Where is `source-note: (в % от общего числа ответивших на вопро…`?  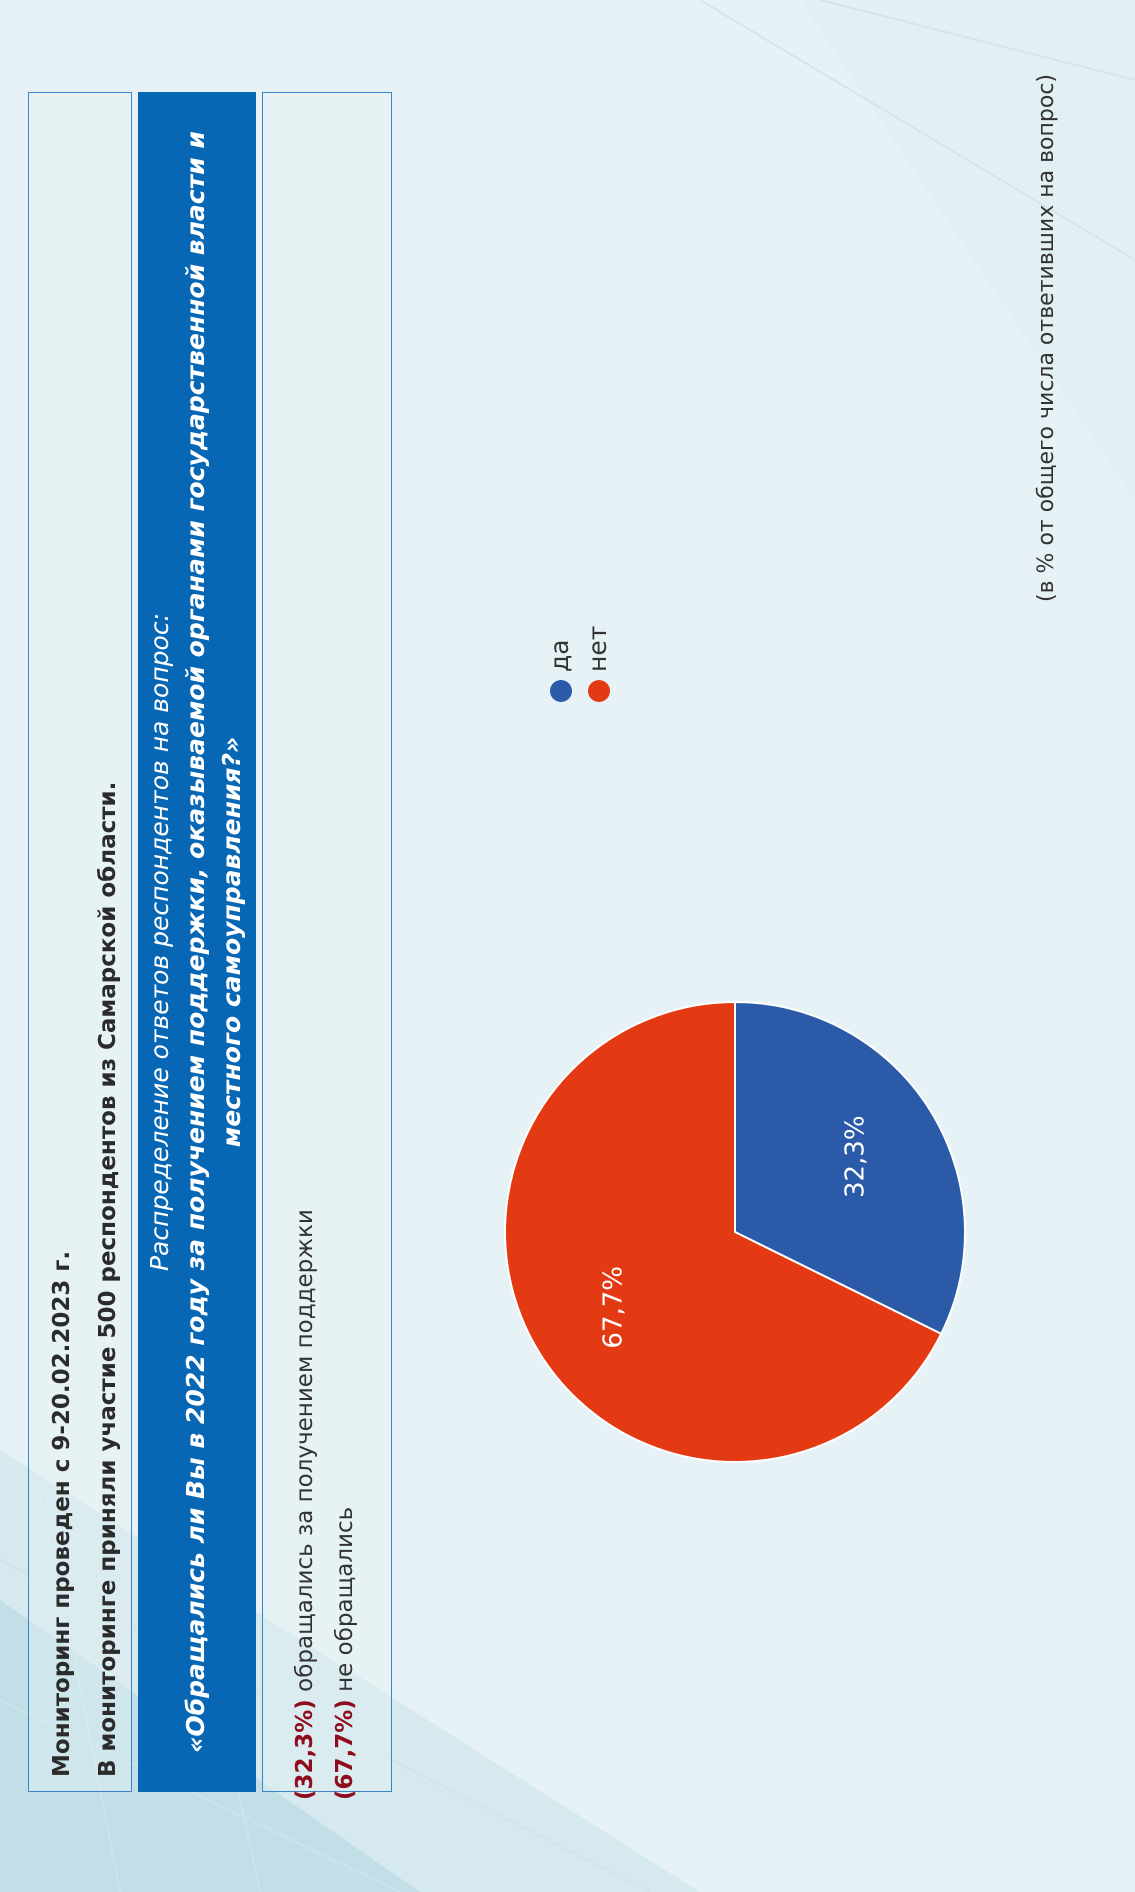 source-note: (в % от общего числа ответивших на вопро… is located at coordinates (1046, 338).